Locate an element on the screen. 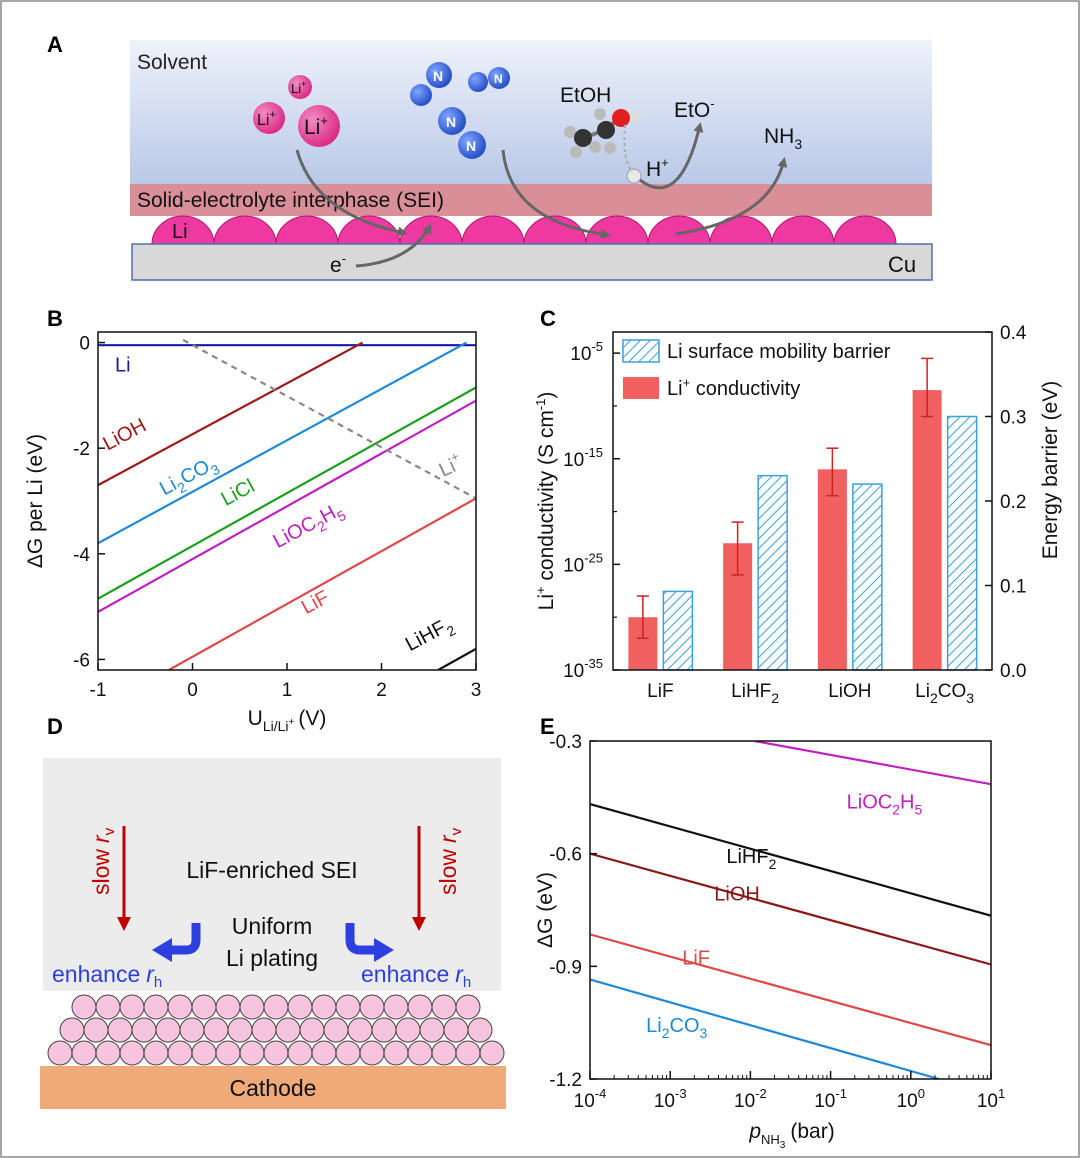 The height and width of the screenshot is (1158, 1080). eto-arrow is located at coordinates (671, 156).